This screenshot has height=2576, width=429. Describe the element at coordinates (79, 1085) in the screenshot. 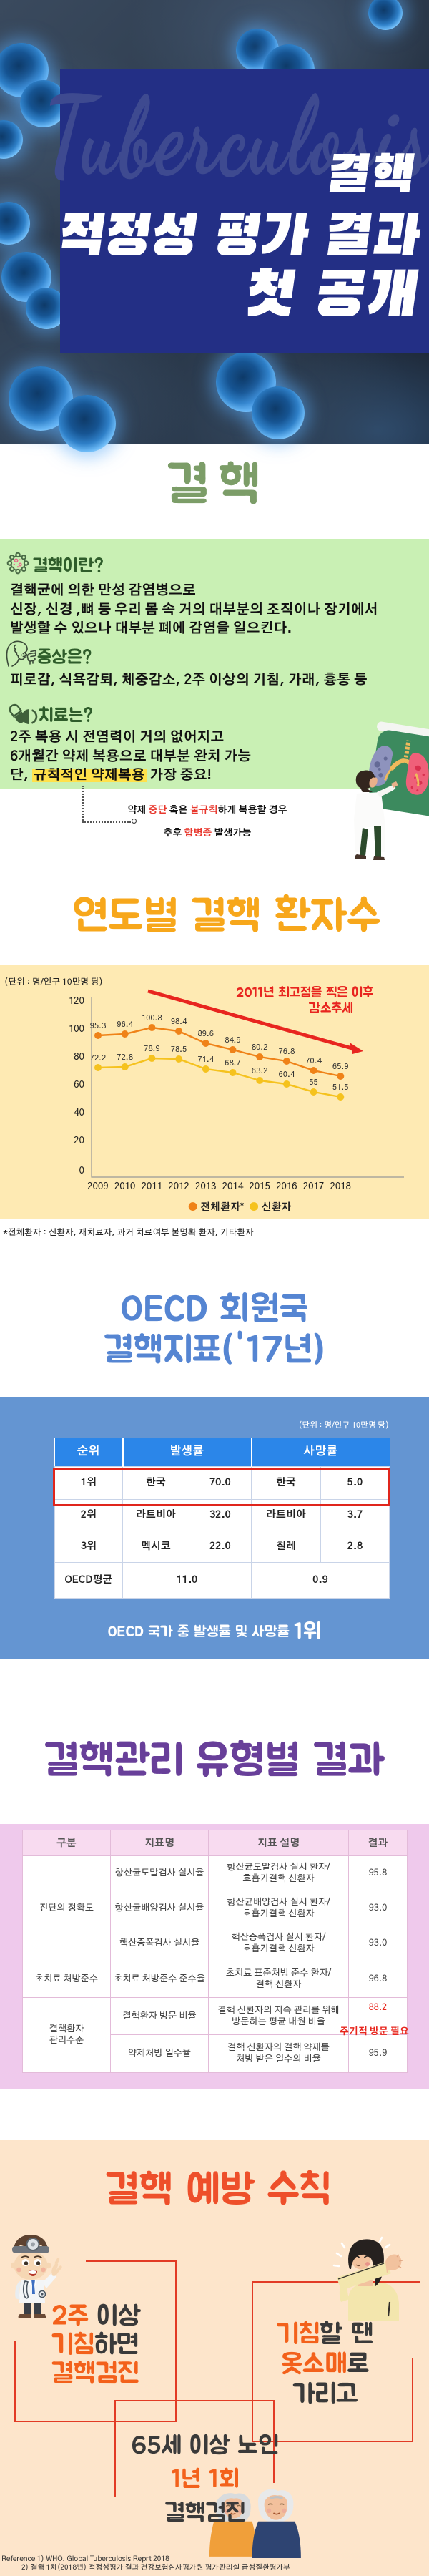

I see `svg-text: 60` at that location.